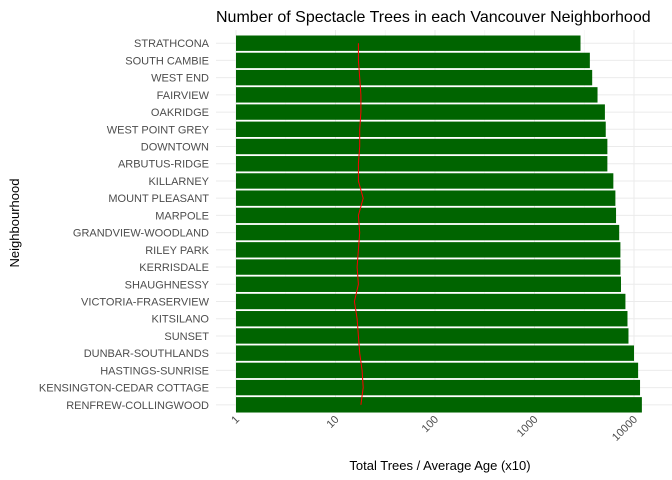 The image size is (672, 480). I want to click on y-tick-label: SHAUGHNESSY, so click(167, 285).